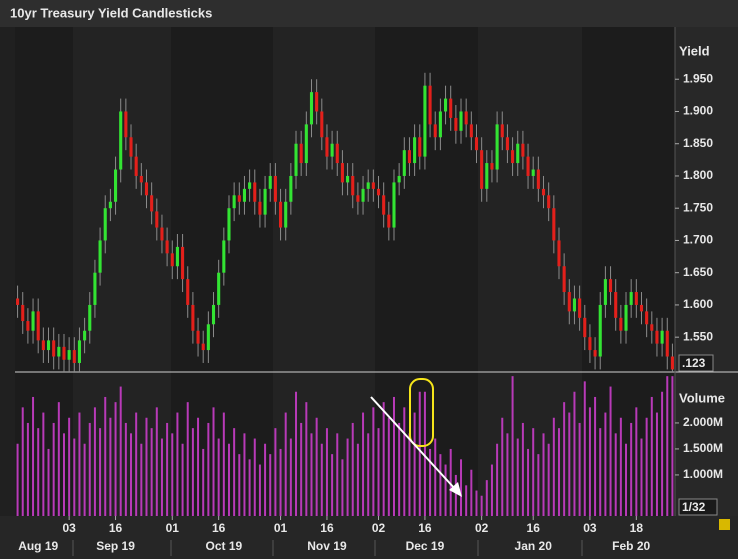 Image resolution: width=738 pixels, height=559 pixels. What do you see at coordinates (327, 548) in the screenshot?
I see `month-separators` at bounding box center [327, 548].